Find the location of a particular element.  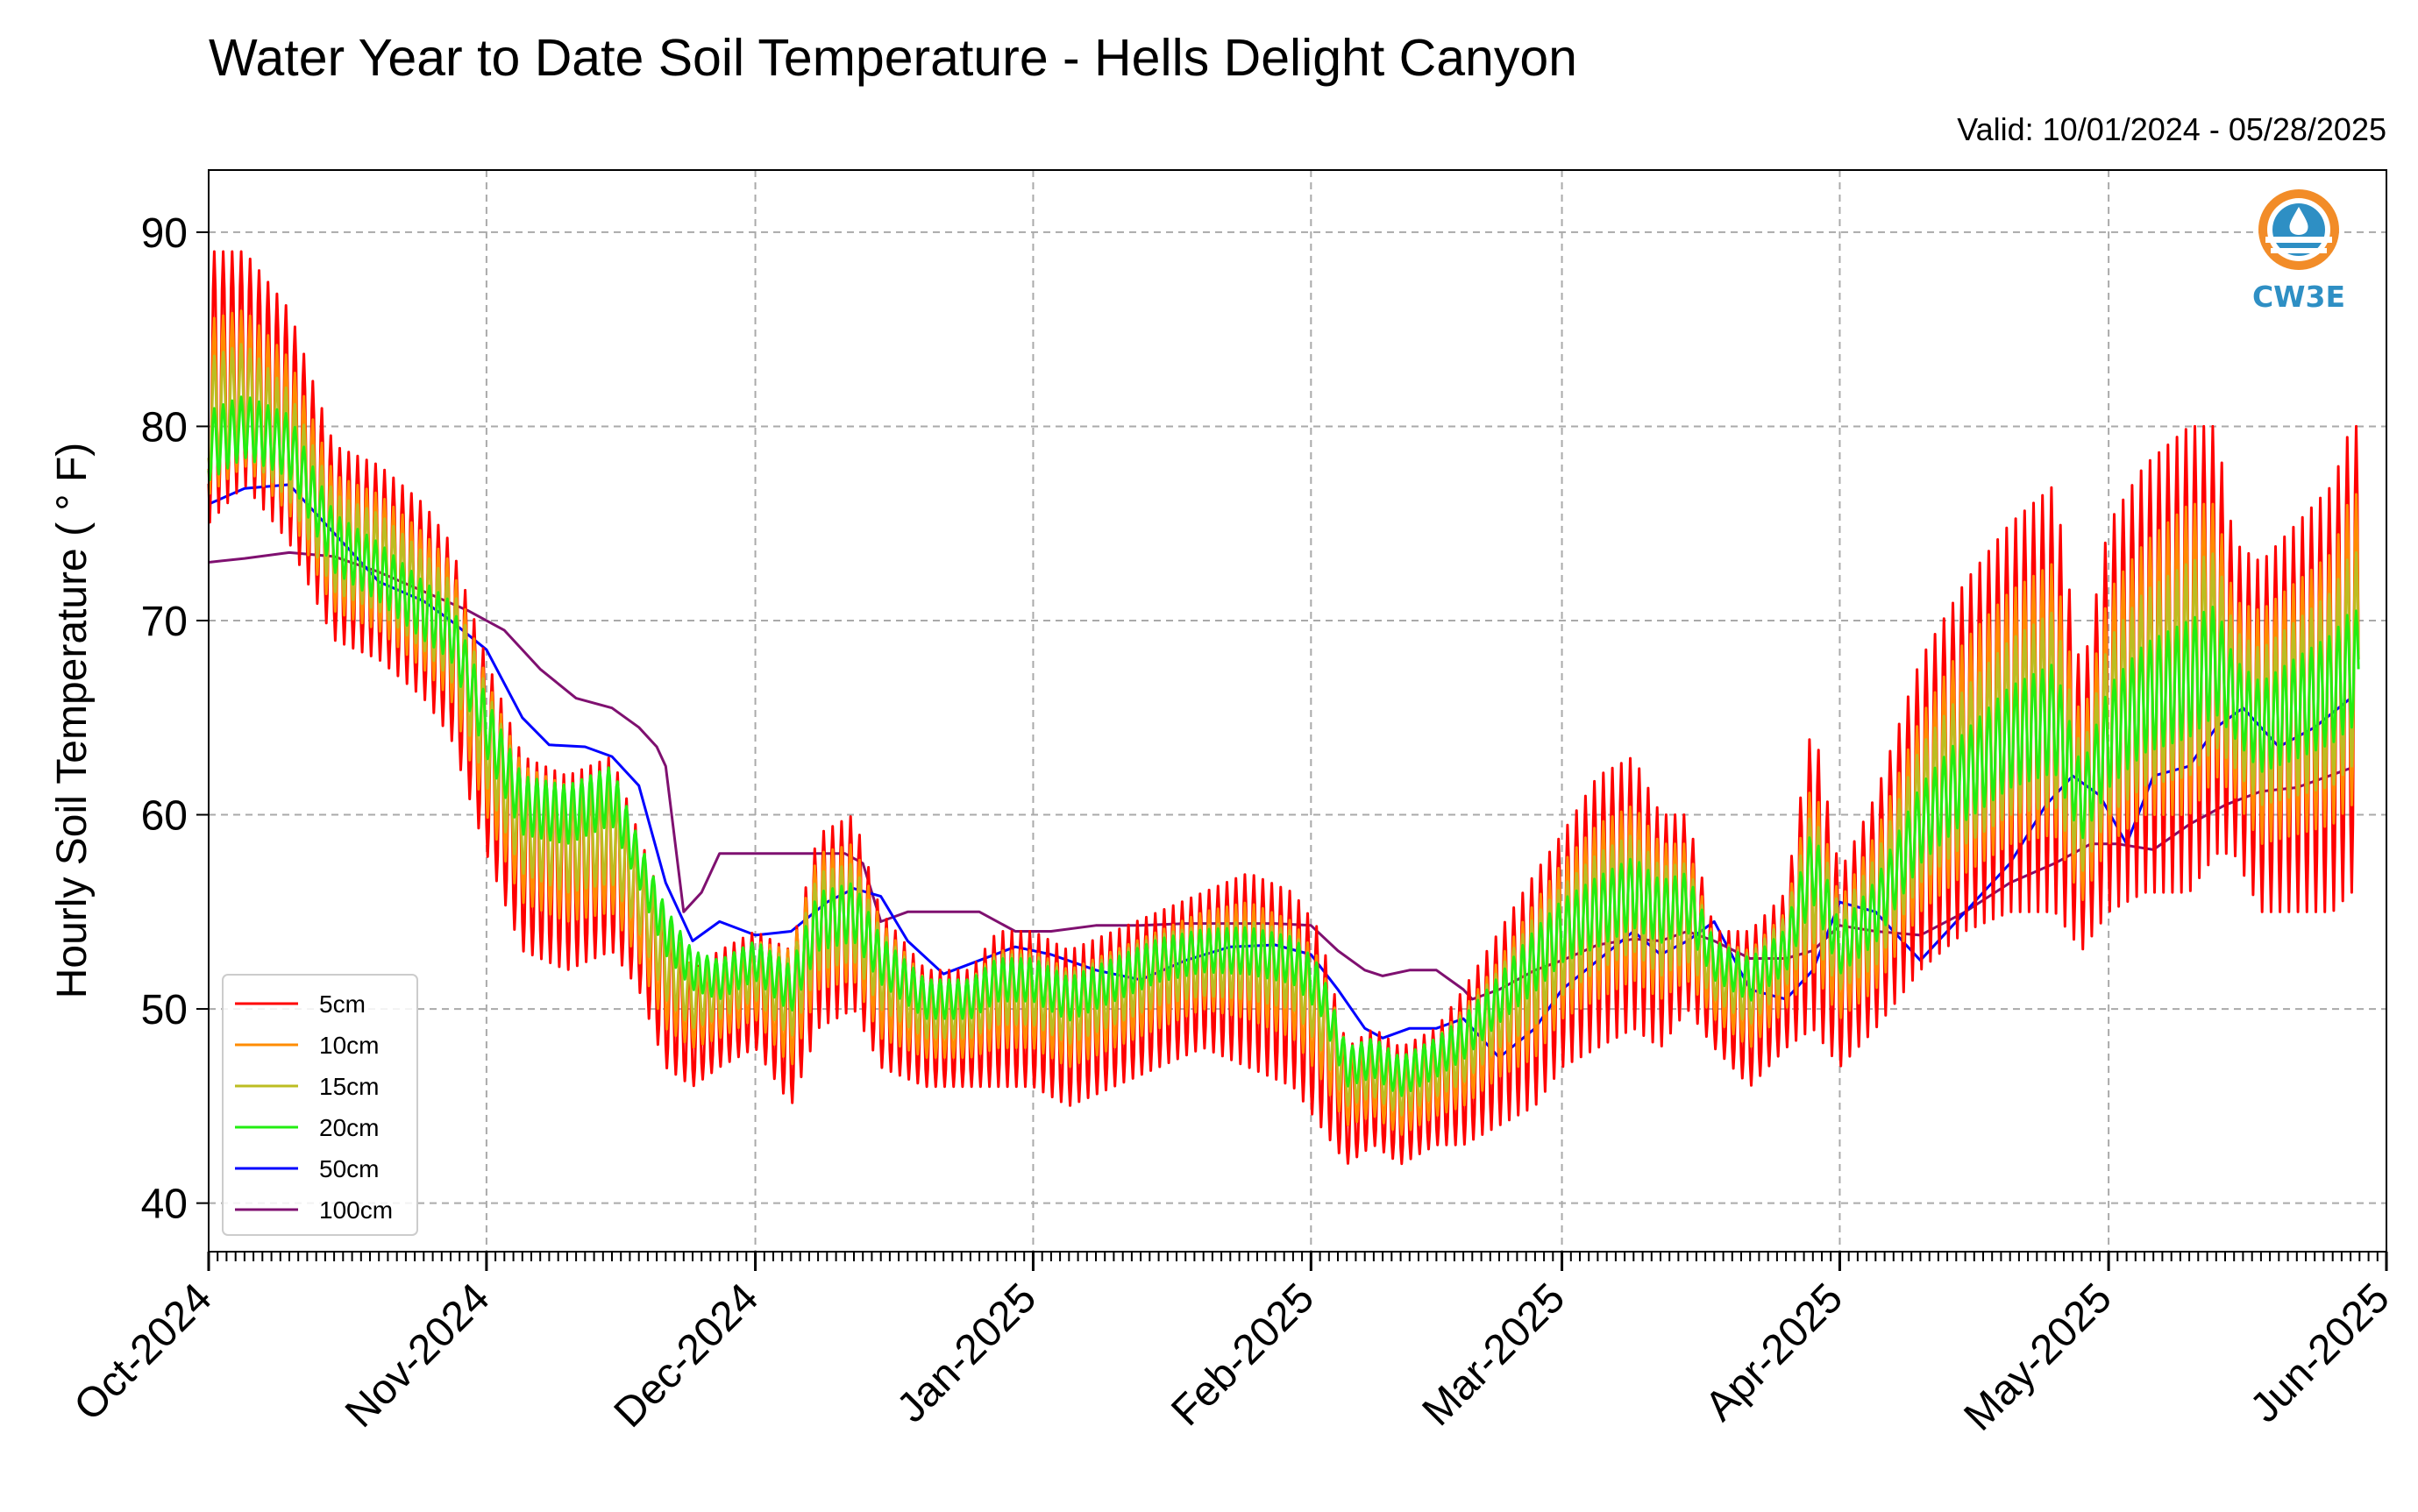

legend-label: 100cm is located at coordinates (356, 1210).